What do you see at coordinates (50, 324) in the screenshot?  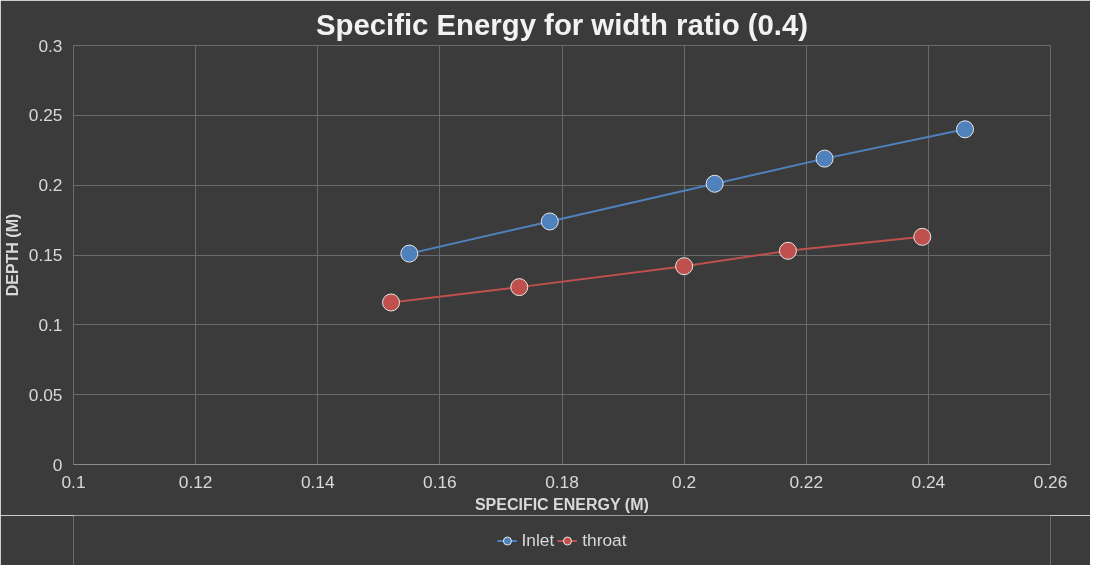 I see `y-tick-label: 0.1` at bounding box center [50, 324].